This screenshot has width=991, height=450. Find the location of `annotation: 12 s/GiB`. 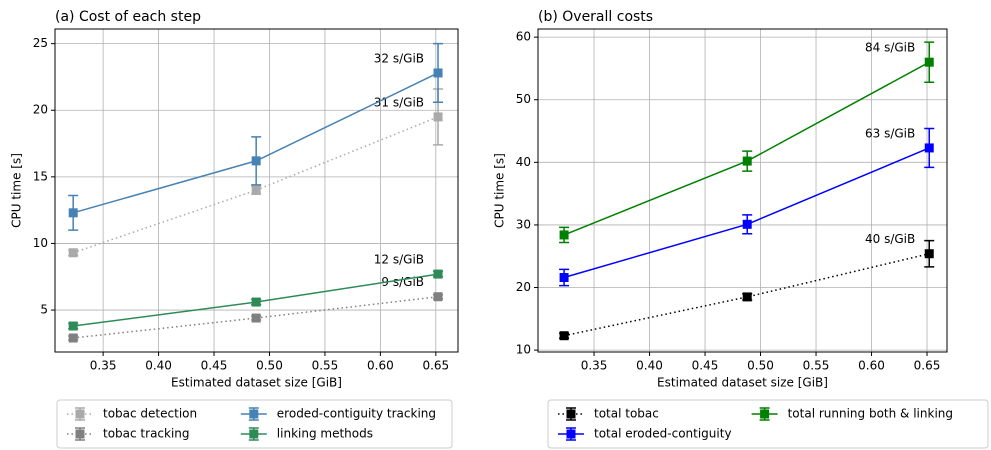

annotation: 12 s/GiB is located at coordinates (399, 260).